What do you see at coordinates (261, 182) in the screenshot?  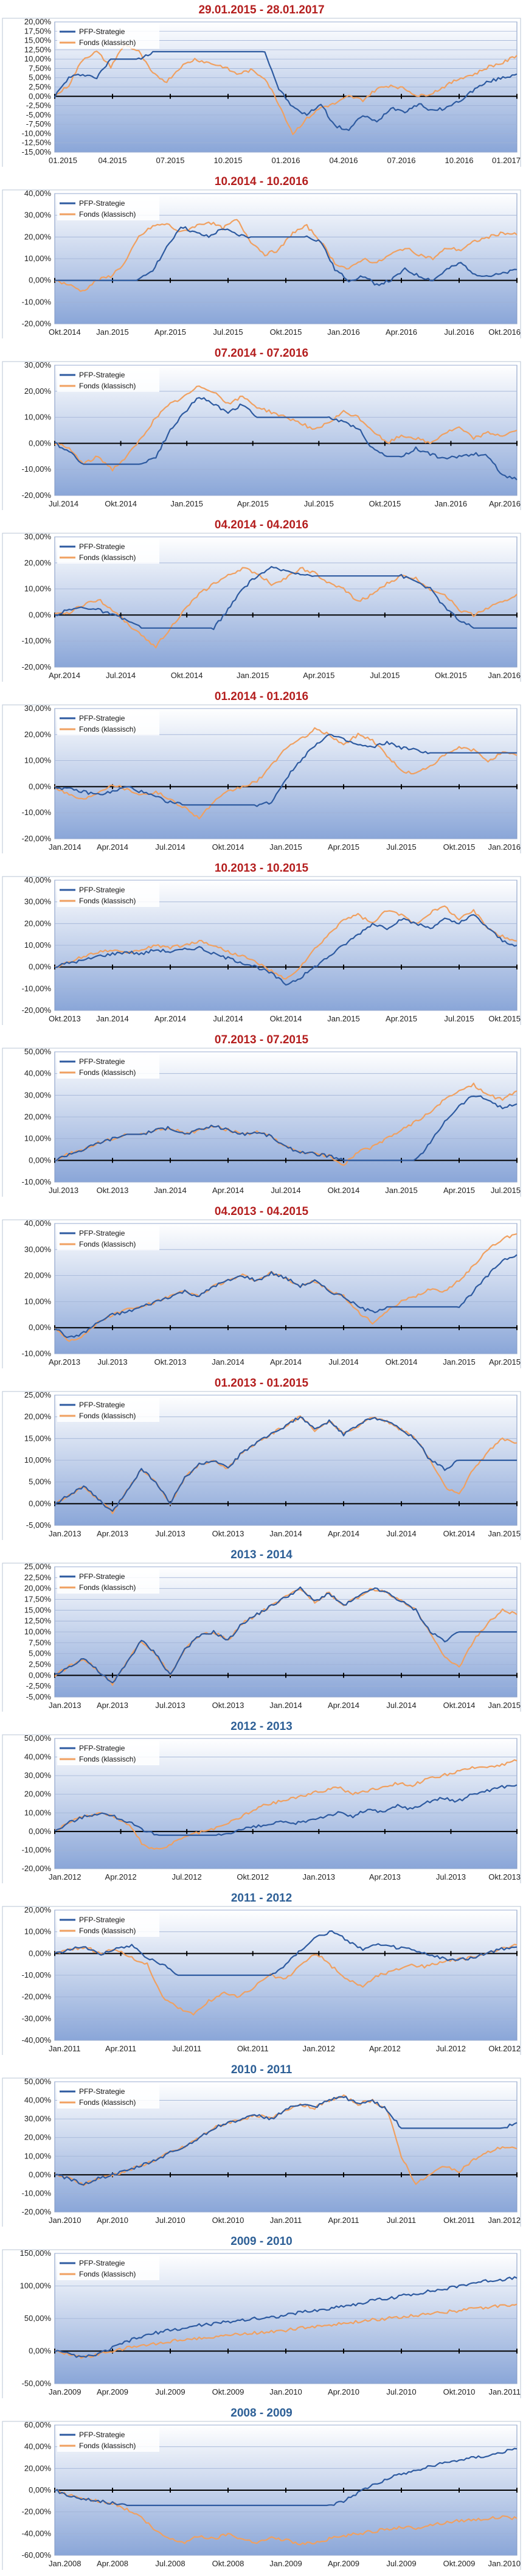 I see `chart-title: 10.2014 - 10.2016` at bounding box center [261, 182].